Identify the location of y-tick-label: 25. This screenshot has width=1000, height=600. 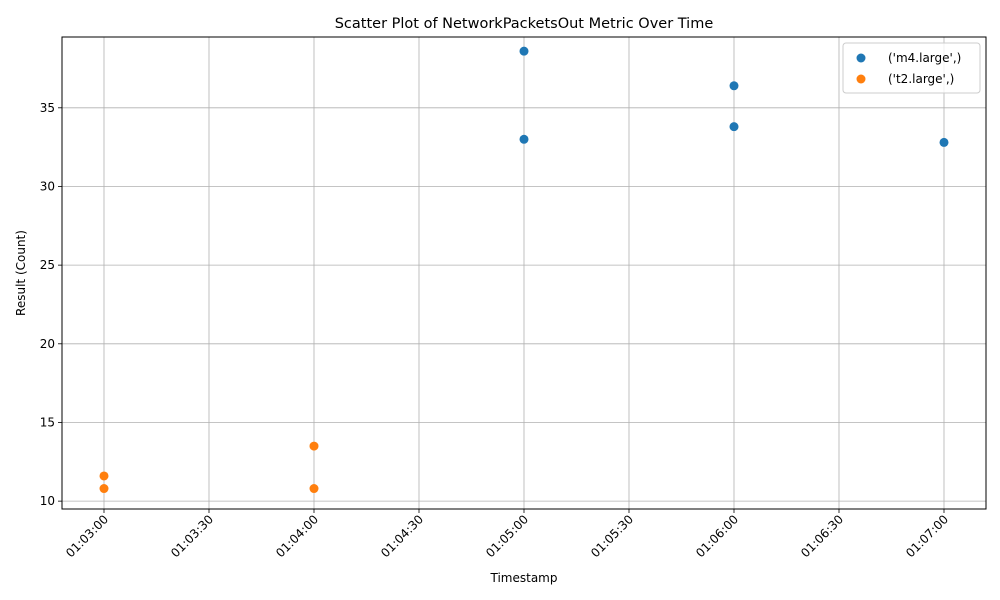
(47, 265).